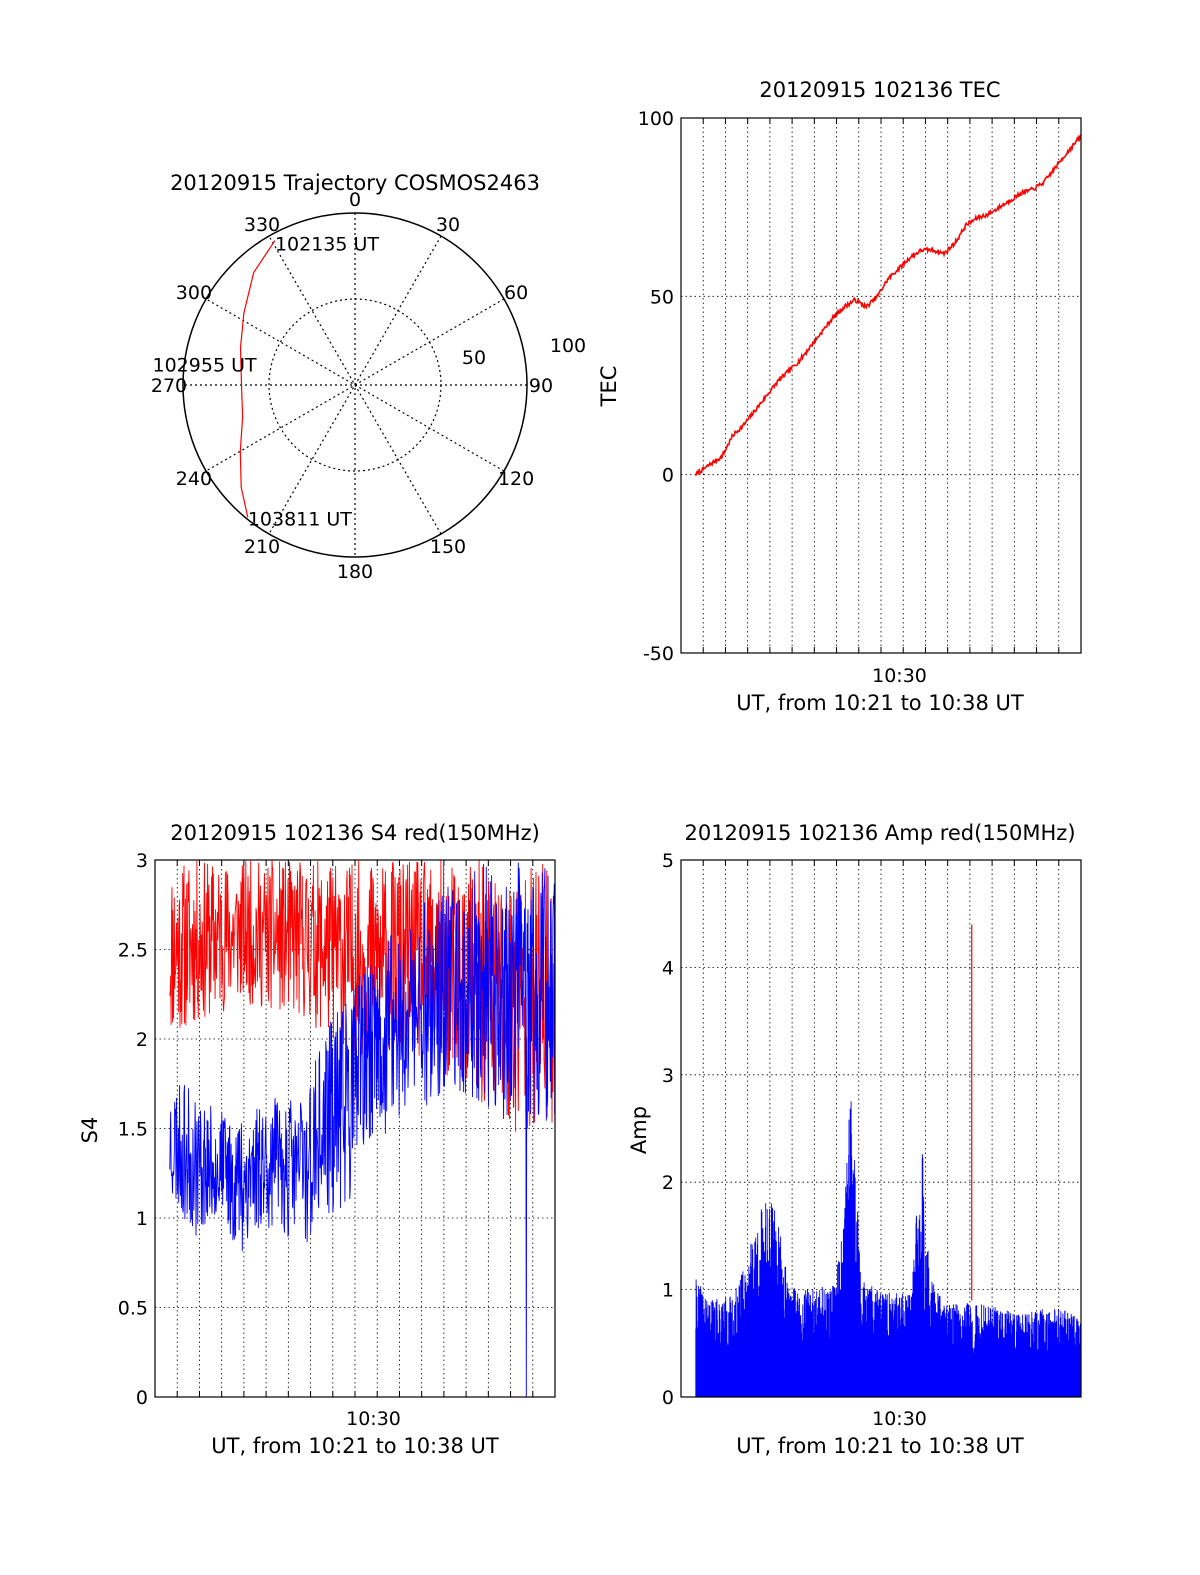 The image size is (1200, 1575). I want to click on y-tick-label: 5, so click(668, 861).